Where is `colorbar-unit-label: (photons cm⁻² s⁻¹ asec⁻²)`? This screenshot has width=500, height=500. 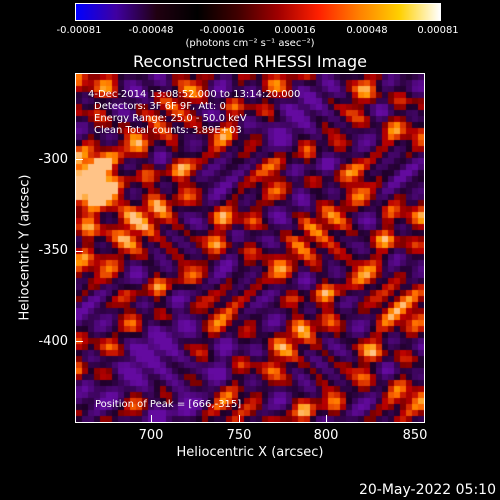 colorbar-unit-label: (photons cm⁻² s⁻¹ asec⁻²) is located at coordinates (250, 43).